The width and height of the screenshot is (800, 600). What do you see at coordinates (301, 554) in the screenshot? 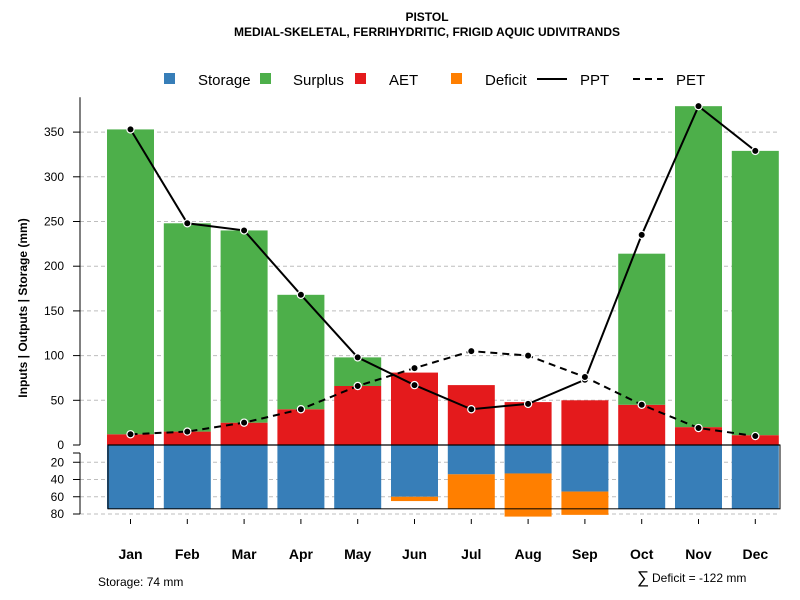
I see `x-tick-label: Apr` at bounding box center [301, 554].